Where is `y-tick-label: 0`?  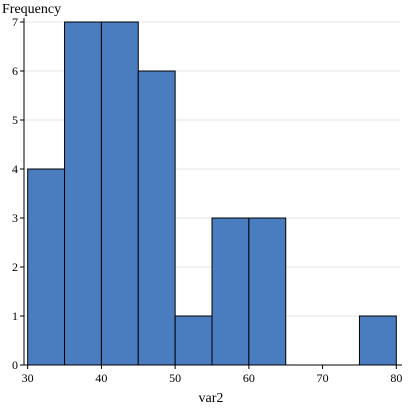
y-tick-label: 0 is located at coordinates (15, 365).